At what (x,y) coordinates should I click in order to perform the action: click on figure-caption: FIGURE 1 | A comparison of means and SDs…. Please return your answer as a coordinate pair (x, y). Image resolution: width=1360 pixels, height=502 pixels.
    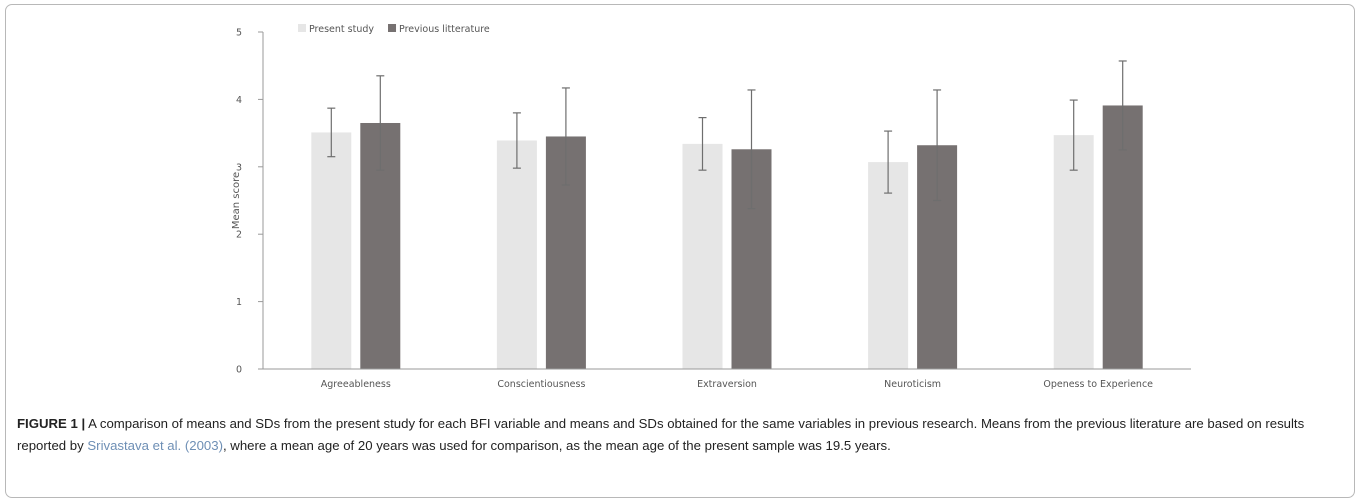
    Looking at the image, I should click on (682, 435).